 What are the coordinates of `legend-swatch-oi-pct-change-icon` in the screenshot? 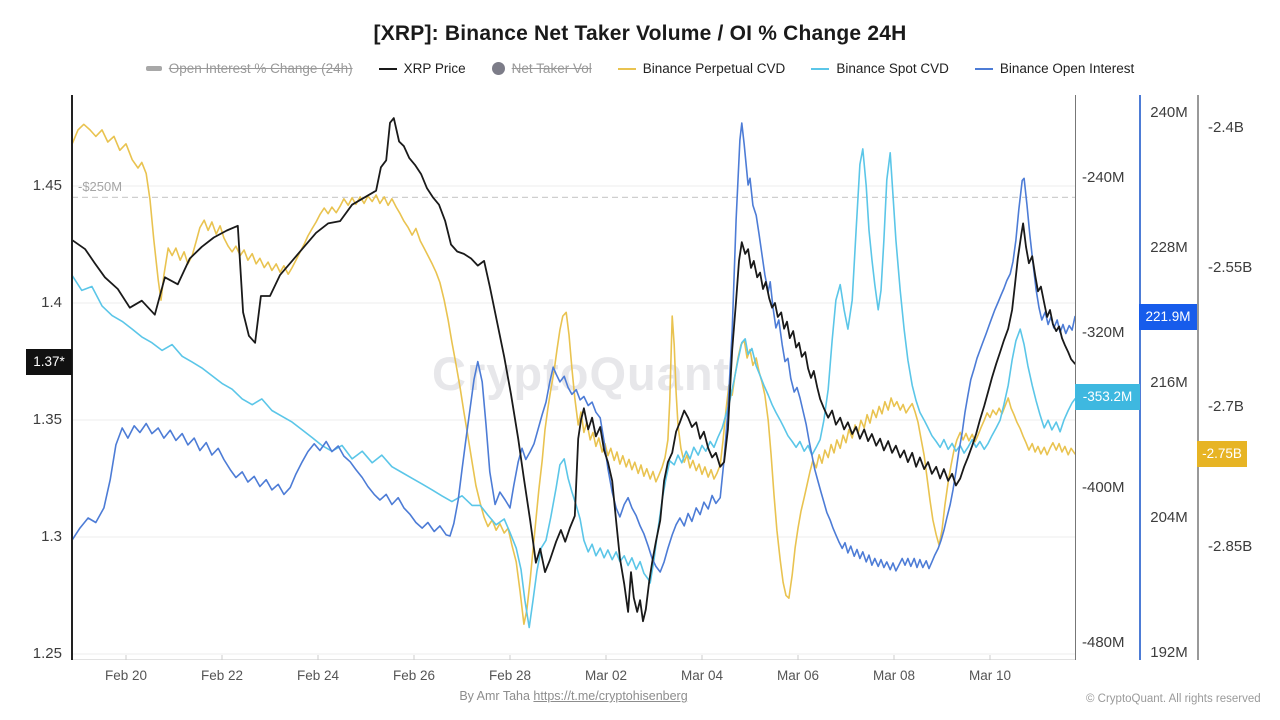 It's located at (153, 68).